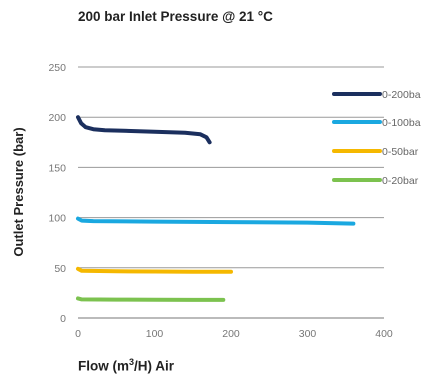  What do you see at coordinates (400, 181) in the screenshot?
I see `legend-label-3: 0-20bar` at bounding box center [400, 181].